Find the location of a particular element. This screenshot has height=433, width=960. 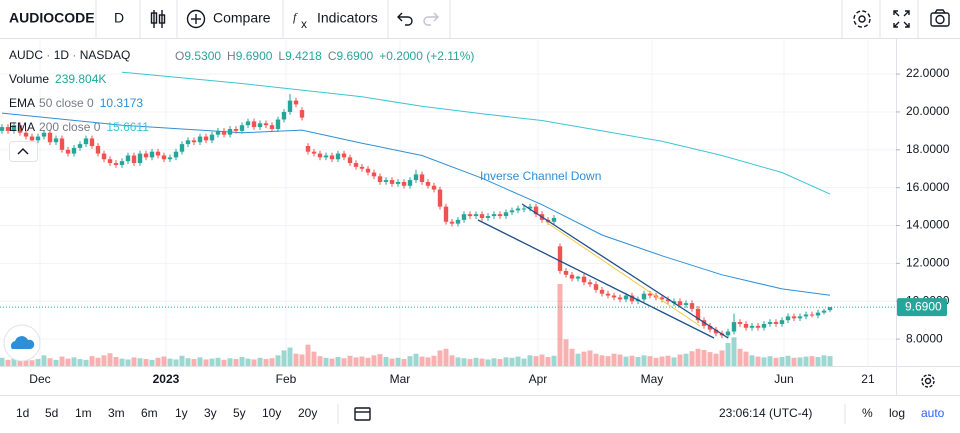

interval-button: D is located at coordinates (119, 18).